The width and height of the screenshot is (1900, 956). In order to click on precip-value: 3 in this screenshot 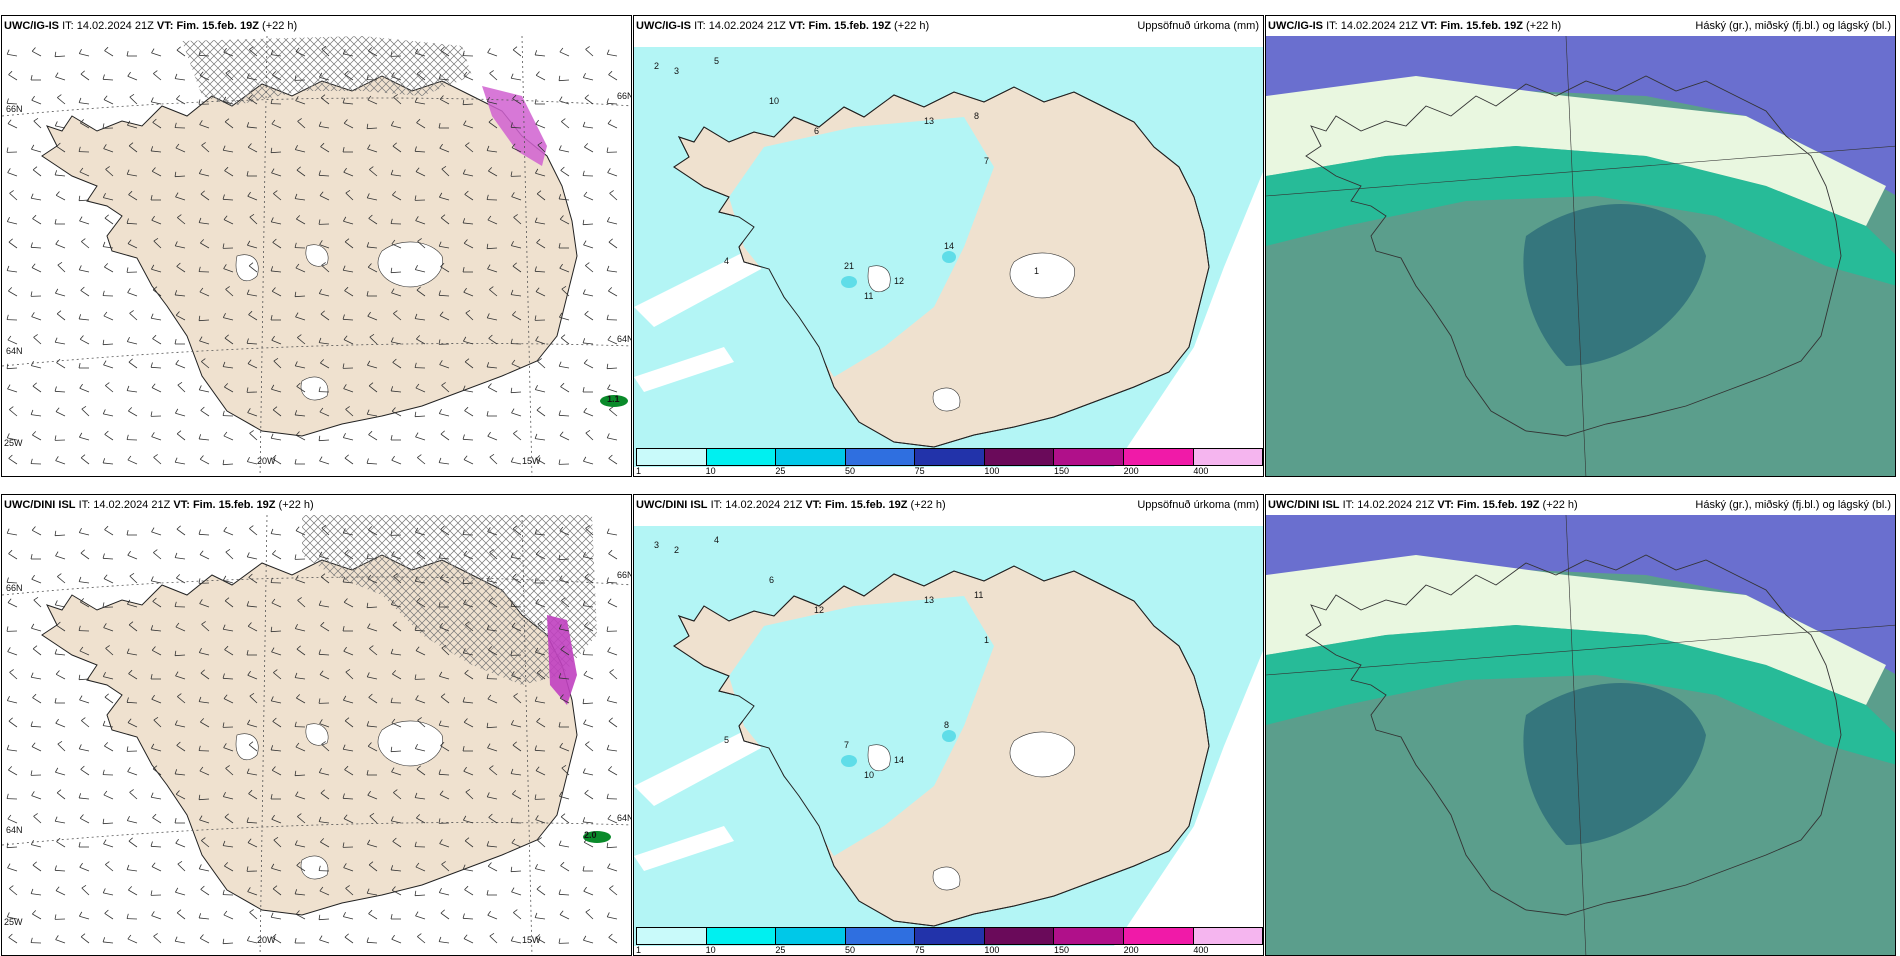, I will do `click(656, 545)`.